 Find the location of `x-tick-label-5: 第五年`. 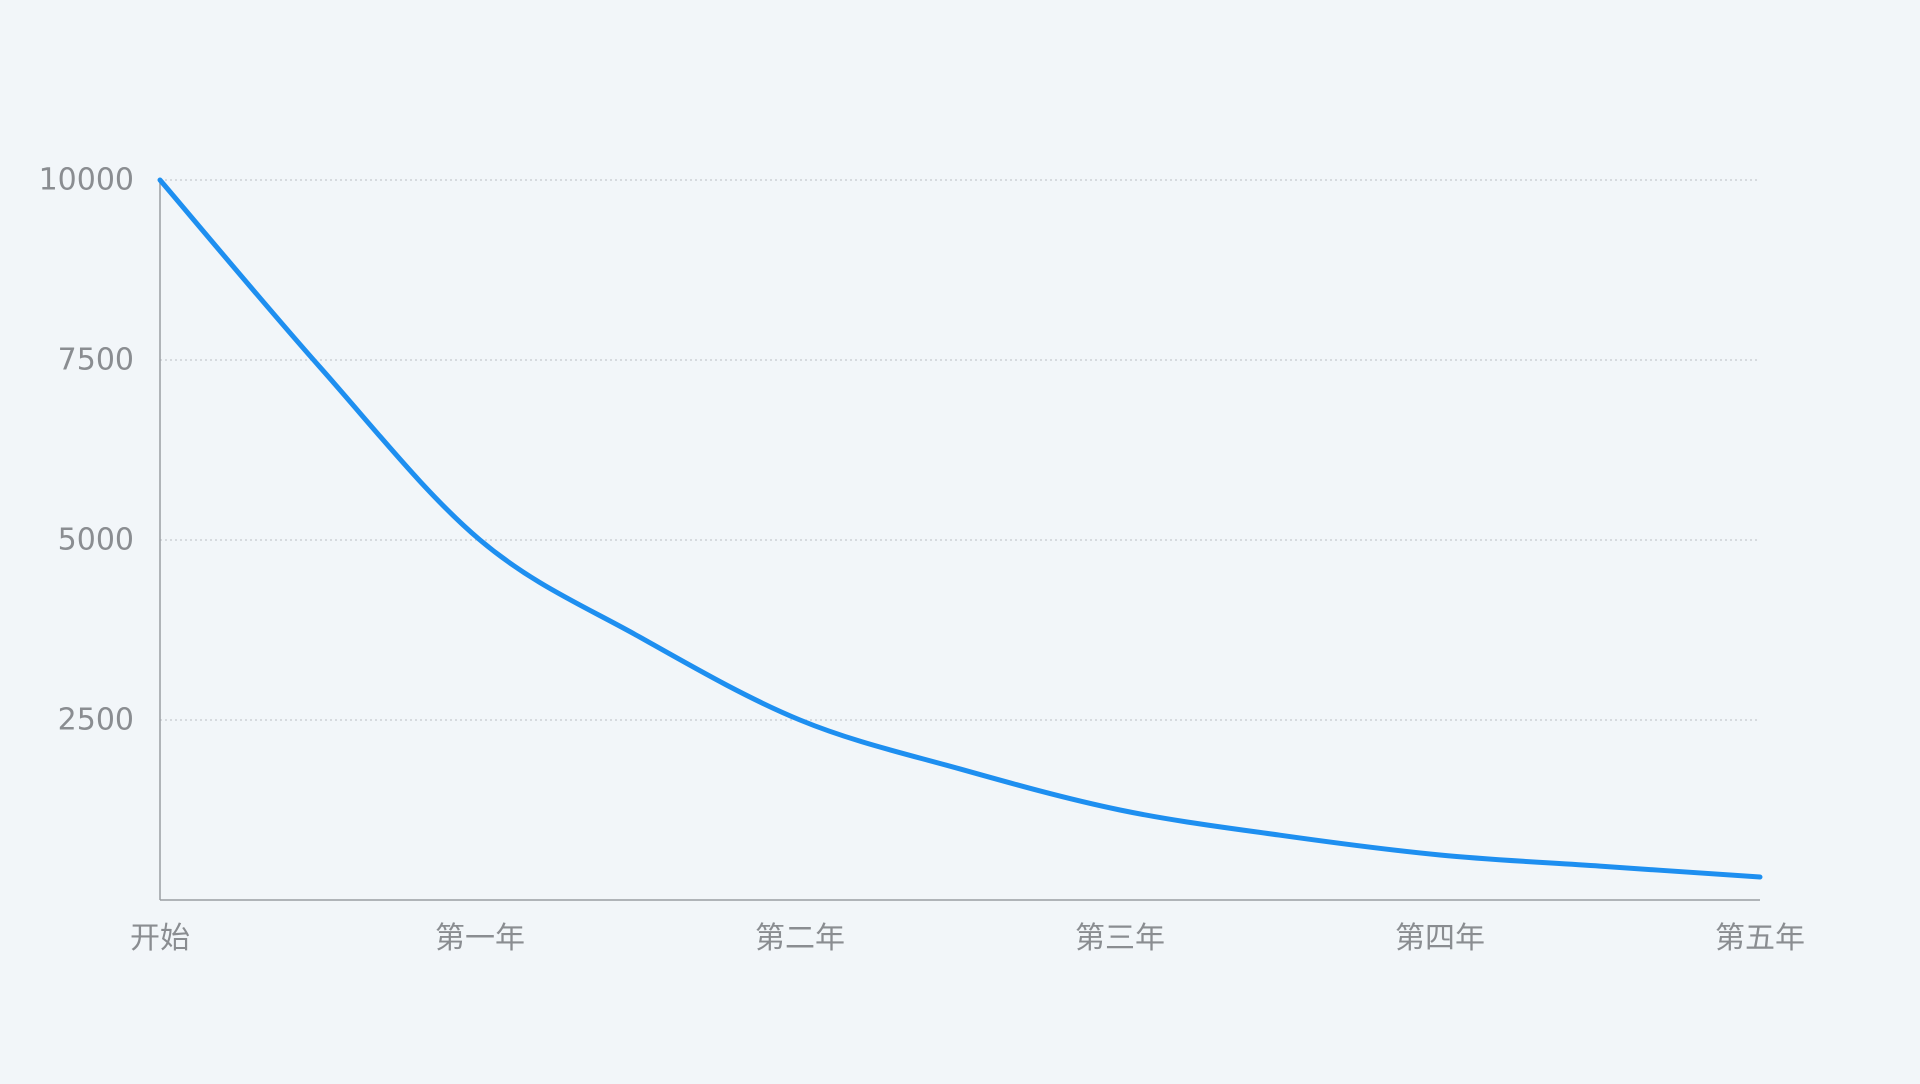

x-tick-label-5: 第五年 is located at coordinates (1760, 938).